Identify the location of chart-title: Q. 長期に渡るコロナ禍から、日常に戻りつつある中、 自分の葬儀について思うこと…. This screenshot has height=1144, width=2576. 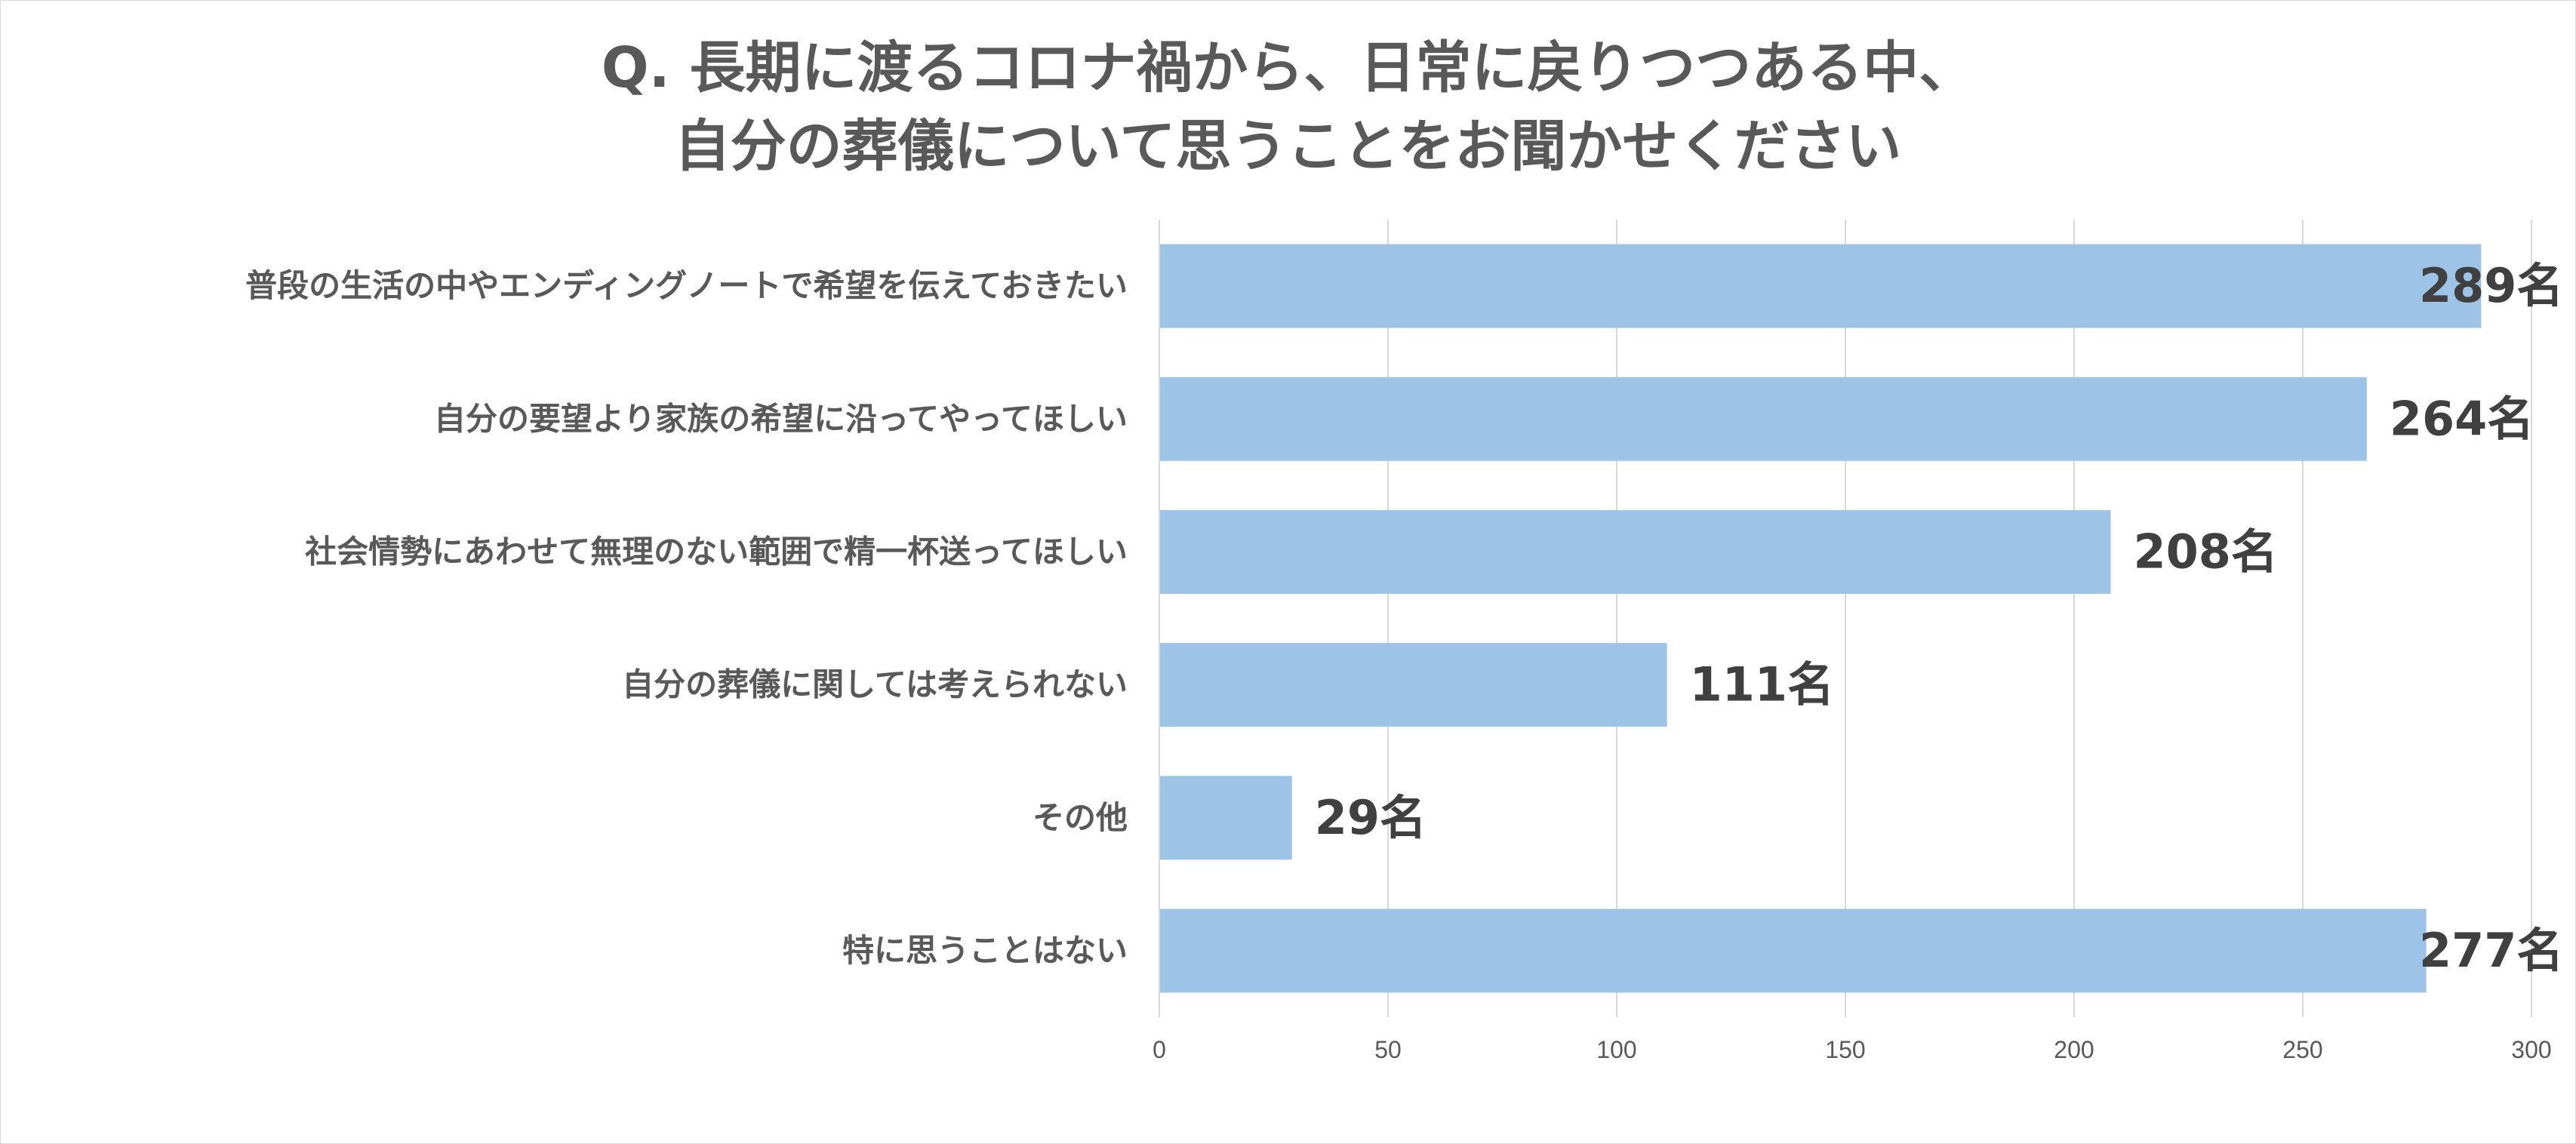
(1288, 107).